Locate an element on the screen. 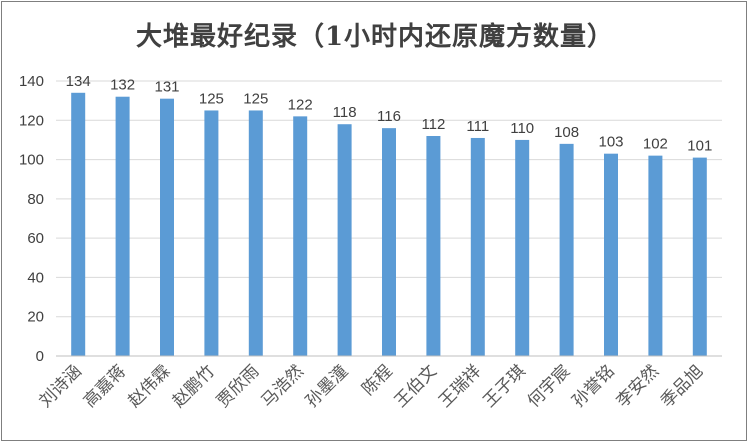 This screenshot has height=444, width=750. category-label: 赵伟霖 is located at coordinates (149, 386).